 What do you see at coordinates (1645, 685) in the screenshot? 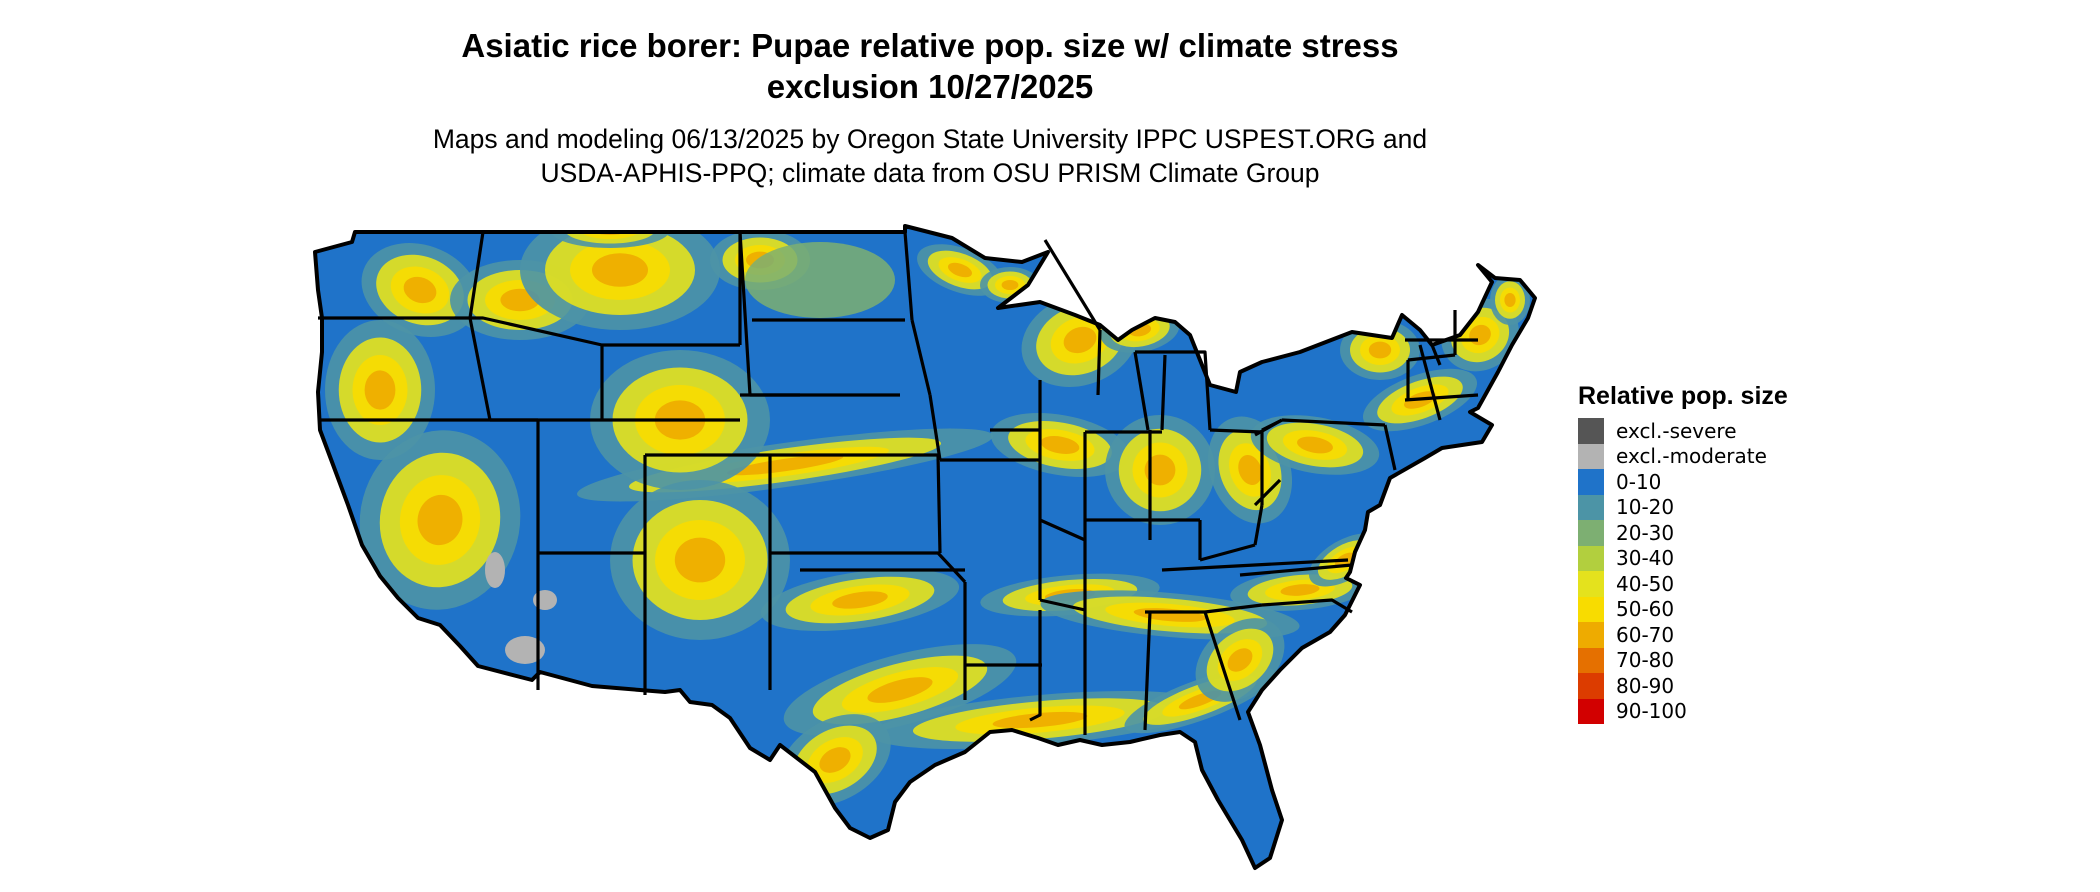
I see `legend-label: 80-90` at bounding box center [1645, 685].